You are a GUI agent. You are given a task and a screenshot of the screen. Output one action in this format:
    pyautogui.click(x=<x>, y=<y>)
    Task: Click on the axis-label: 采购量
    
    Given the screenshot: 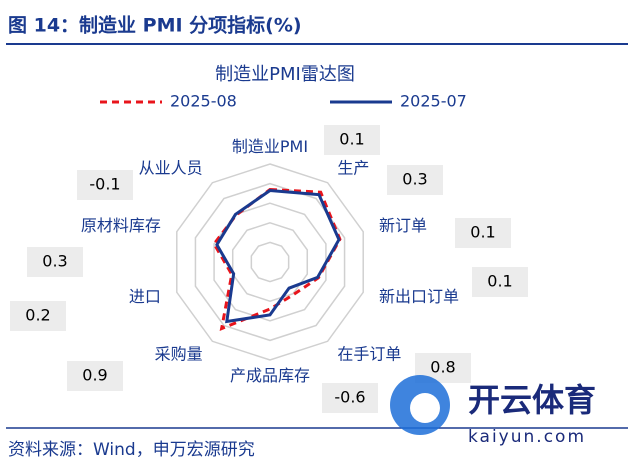 What is the action you would take?
    pyautogui.click(x=179, y=353)
    